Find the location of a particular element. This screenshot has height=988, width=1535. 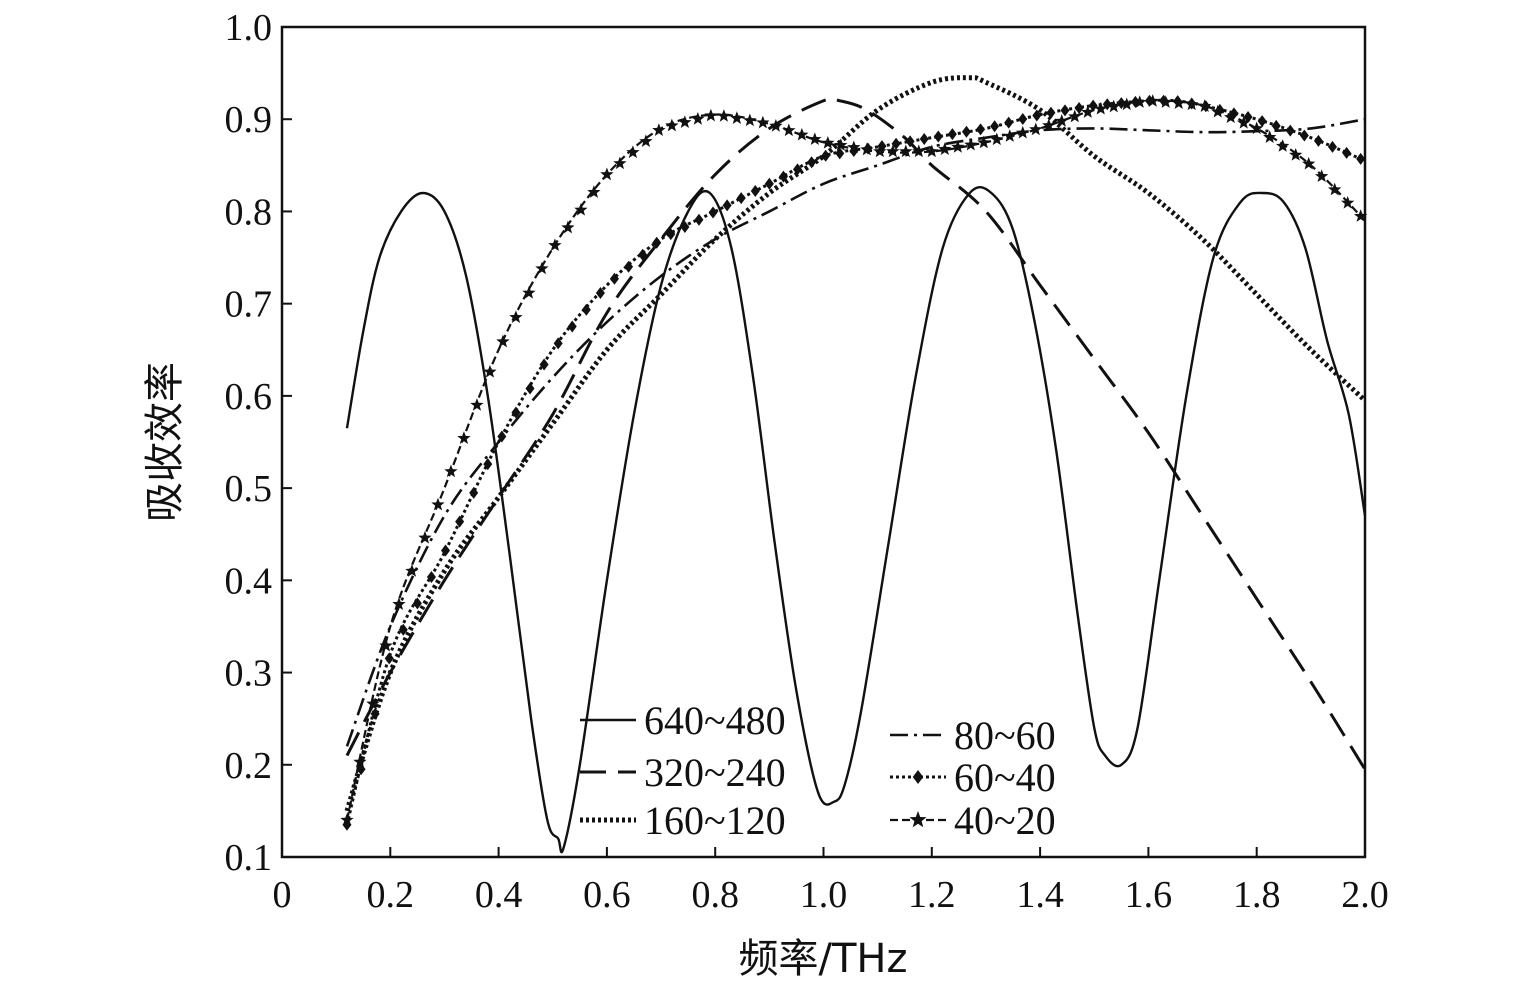

y-tick-label: 0.1 is located at coordinates (249, 858).